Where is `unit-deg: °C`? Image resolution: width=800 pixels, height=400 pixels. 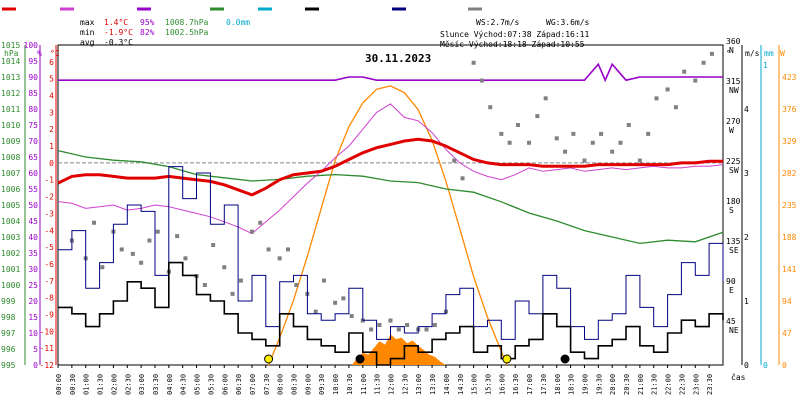
unit-deg: °C is located at coordinates (55, 53).